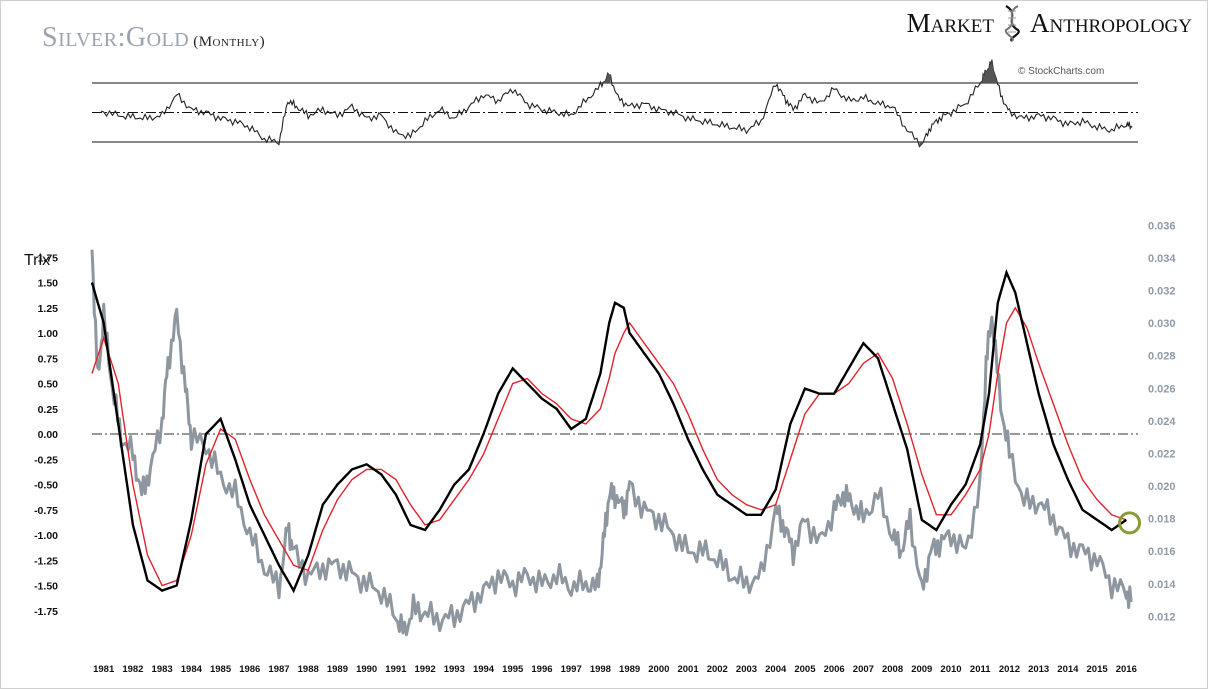  I want to click on x-tick-label: 2014, so click(1068, 669).